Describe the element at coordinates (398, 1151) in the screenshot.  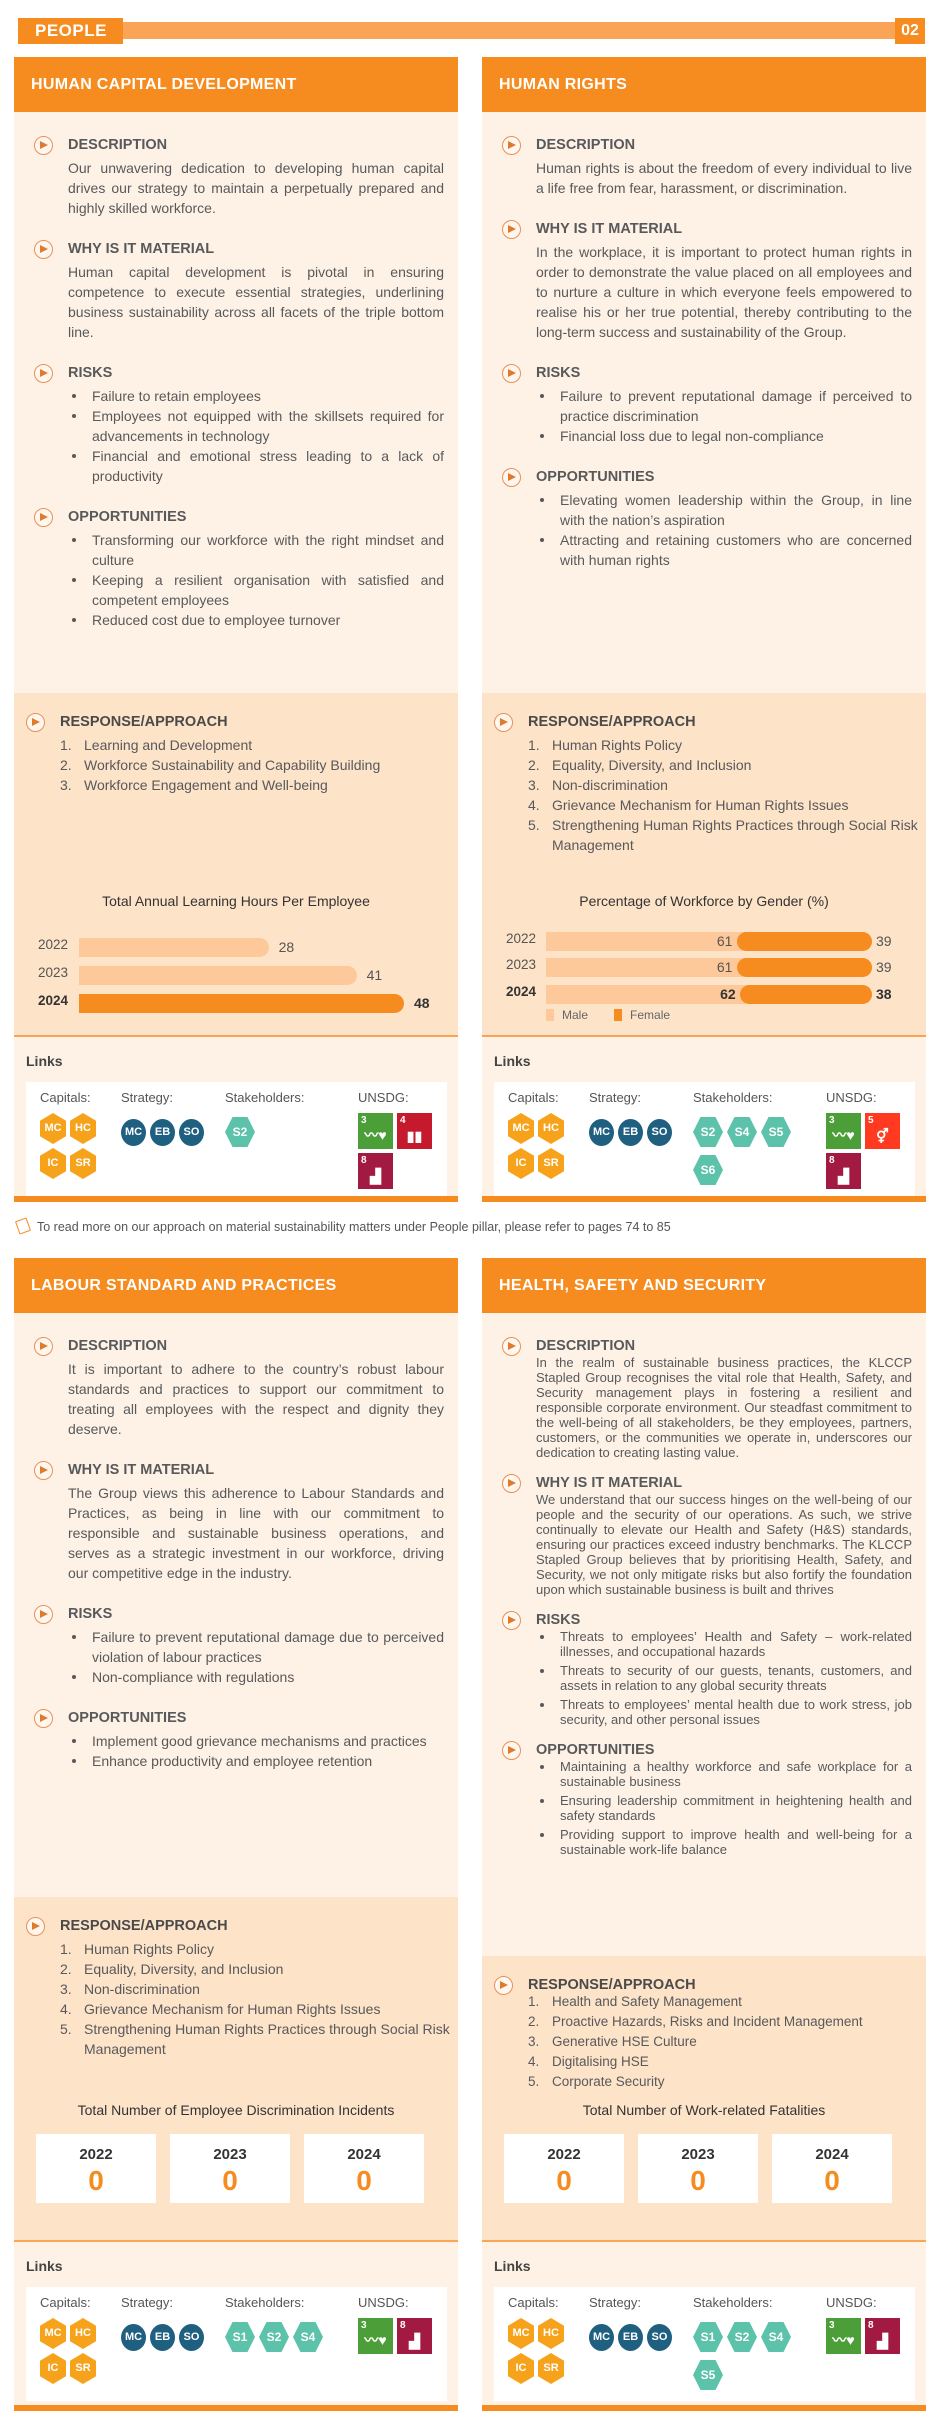
I see `unsdg-icons: 3 〰♥ 4 ▮▮ 8 ▟` at that location.